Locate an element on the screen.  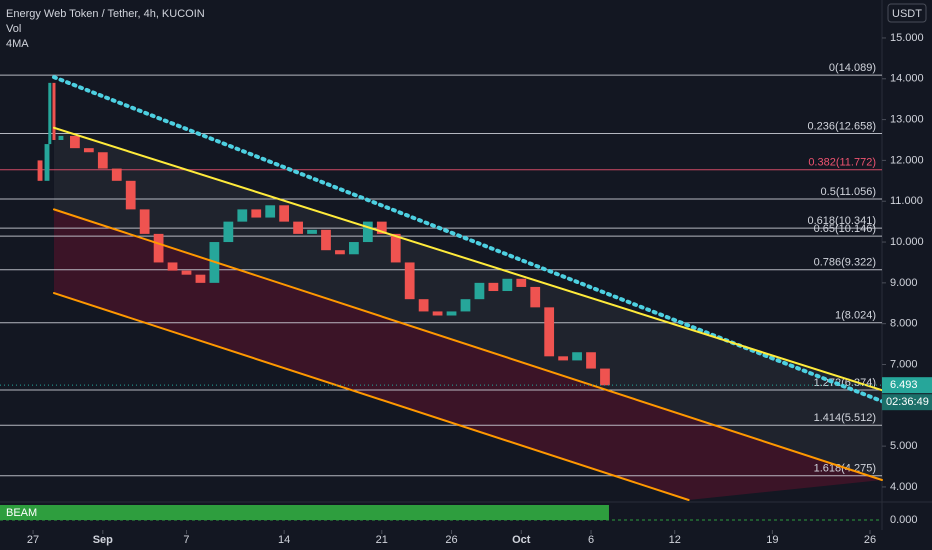
price-tag is located at coordinates (907, 385).